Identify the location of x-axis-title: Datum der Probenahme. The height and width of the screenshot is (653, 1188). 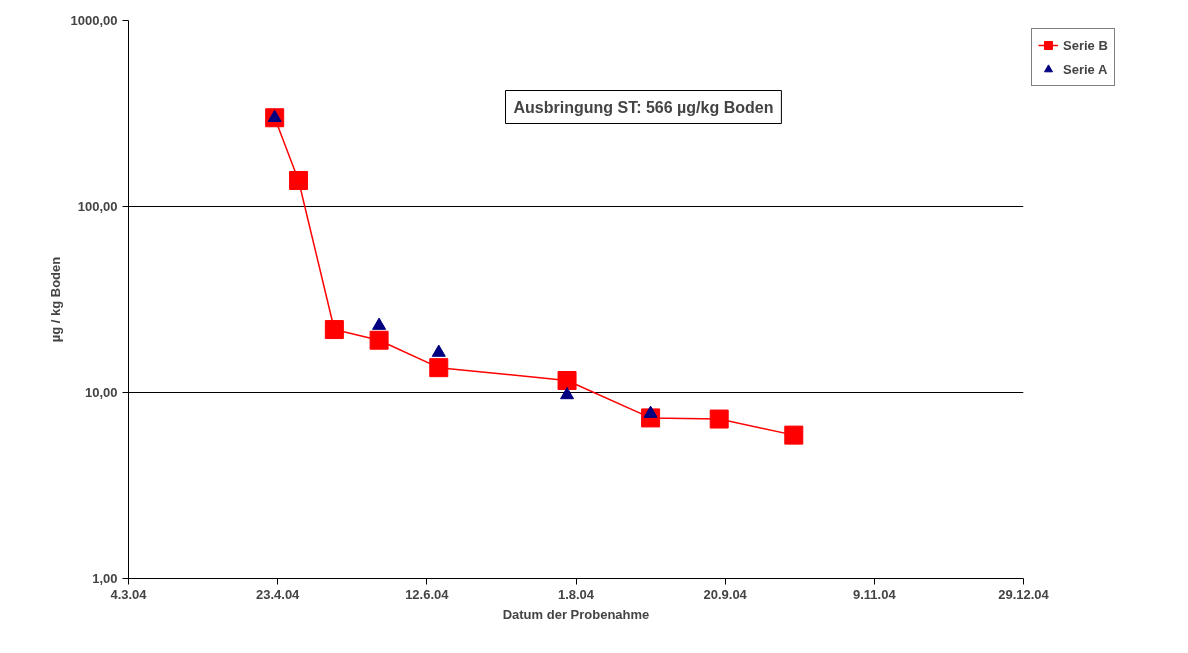
(576, 614).